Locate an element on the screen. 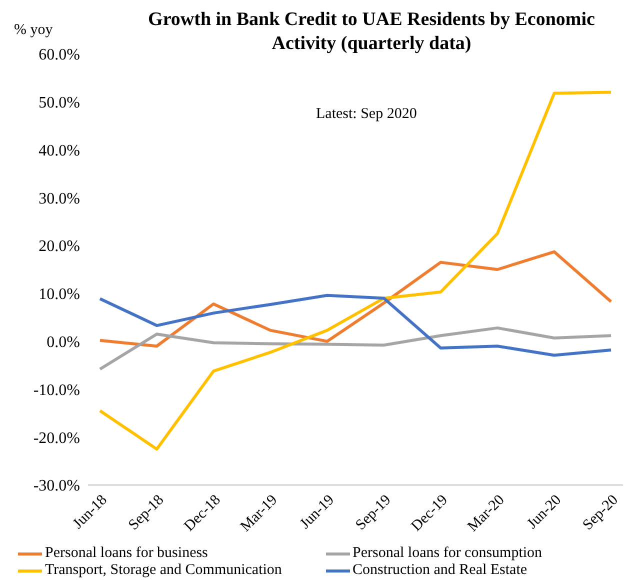 This screenshot has width=643, height=587. y-tick-label: 30.0% is located at coordinates (59, 199).